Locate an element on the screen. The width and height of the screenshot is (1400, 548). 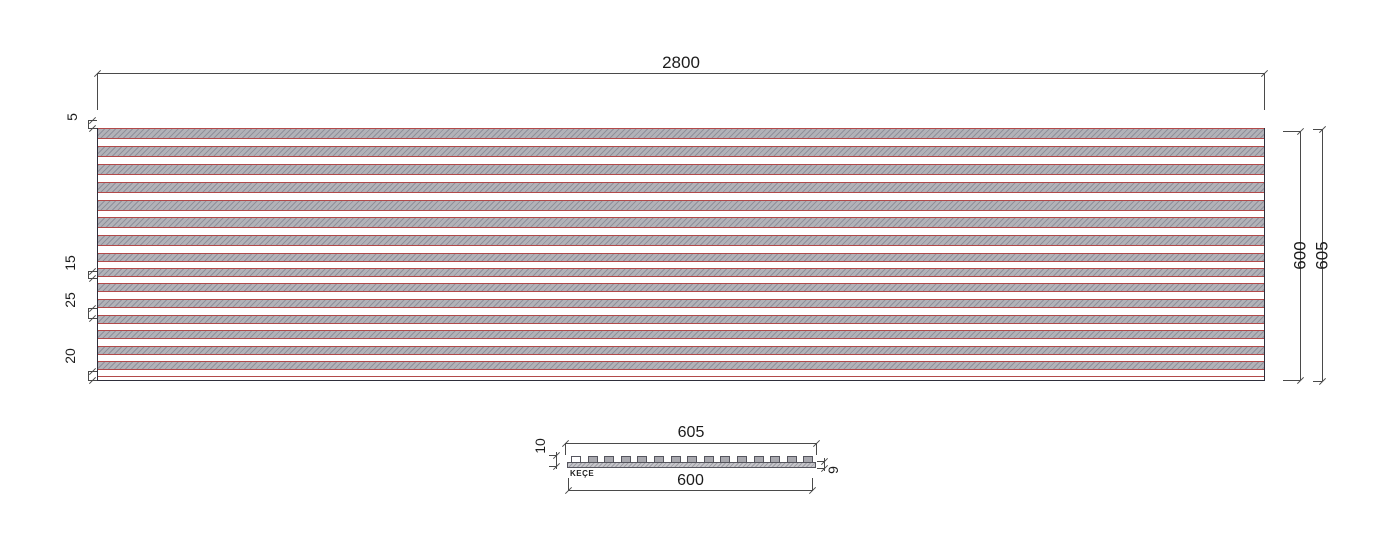
dim-label-20: 20 is located at coordinates (69, 356).